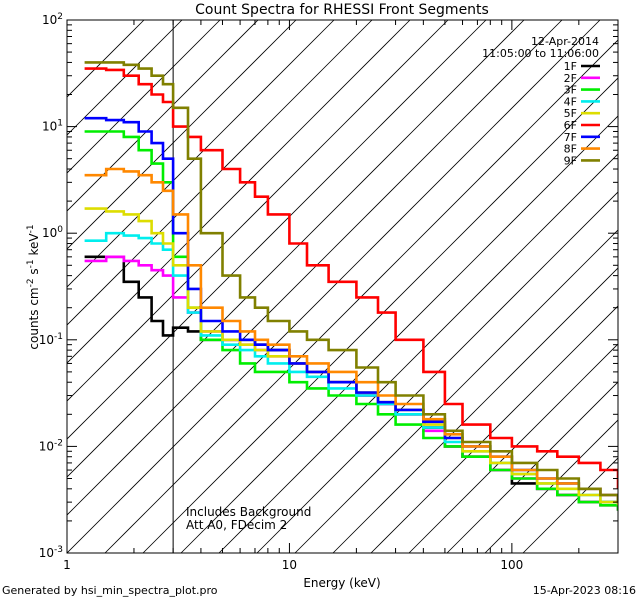 The image size is (640, 600). I want to click on y-tick-label: 10⁻³, so click(51, 552).